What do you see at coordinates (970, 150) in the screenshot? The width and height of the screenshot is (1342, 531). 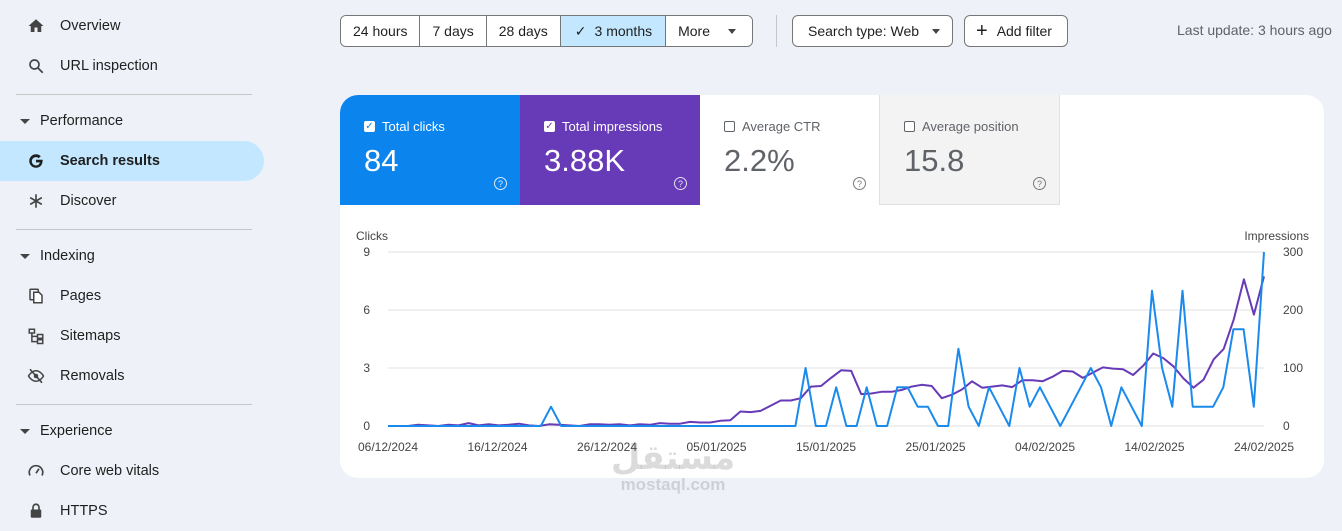 I see `metric-average-position: Average position 15.8 ?` at bounding box center [970, 150].